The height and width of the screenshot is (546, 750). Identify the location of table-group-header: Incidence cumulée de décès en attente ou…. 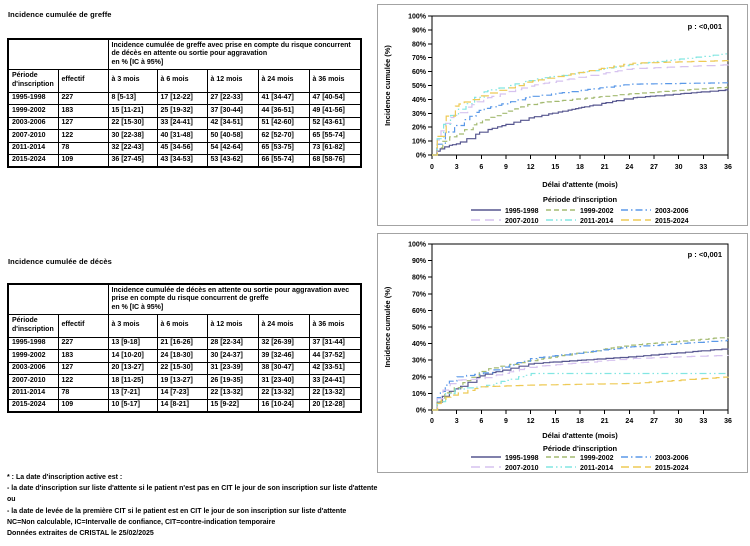
(234, 299).